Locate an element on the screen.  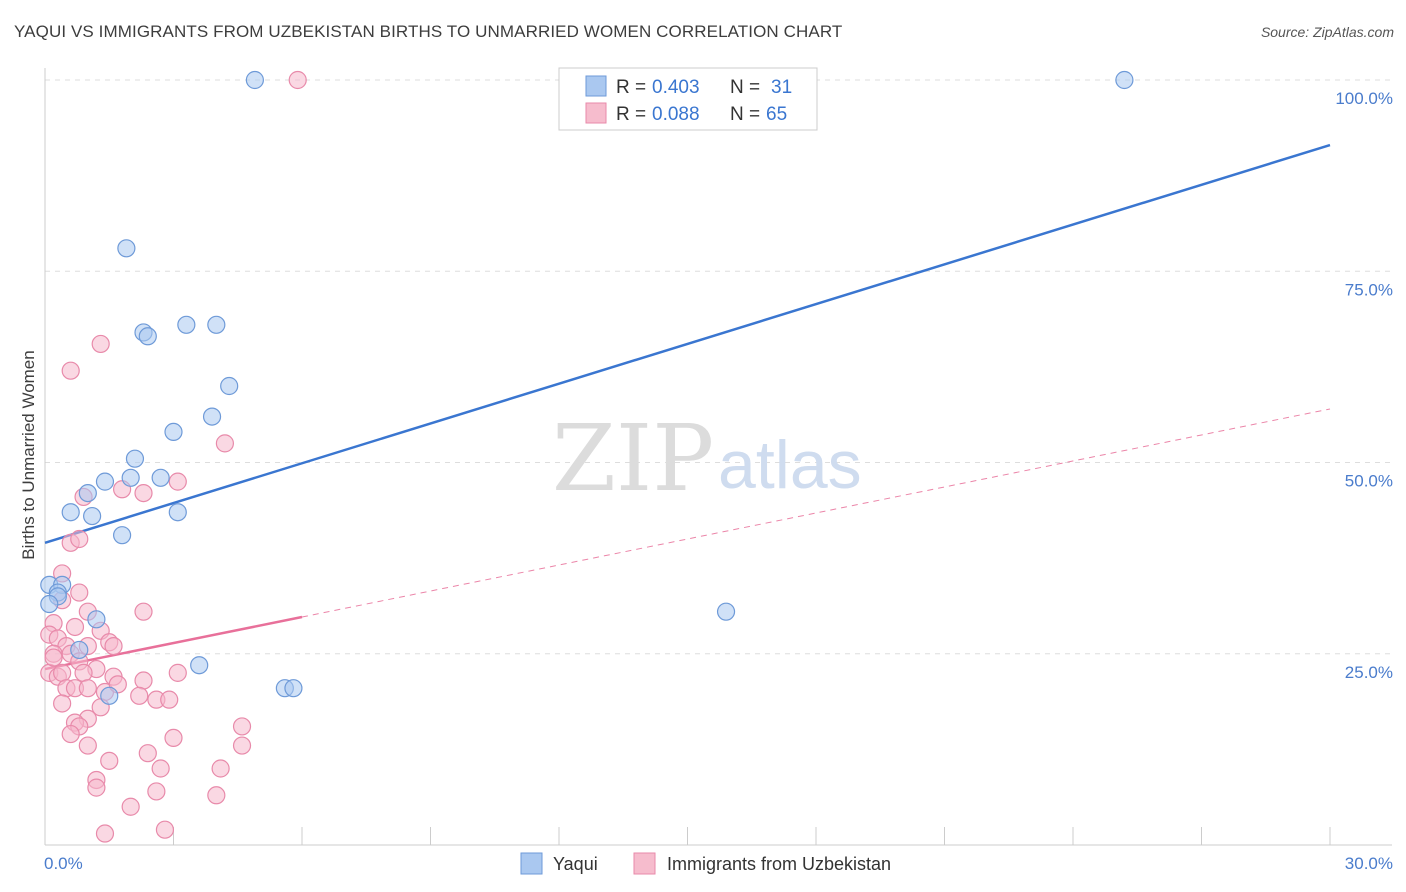
legend-n-value-2: 65 is located at coordinates (776, 114).